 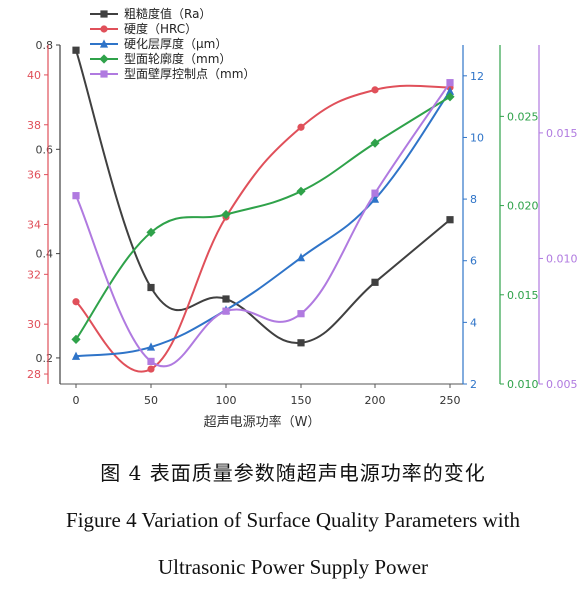 What do you see at coordinates (226, 400) in the screenshot?
I see `x-tick-label: 100` at bounding box center [226, 400].